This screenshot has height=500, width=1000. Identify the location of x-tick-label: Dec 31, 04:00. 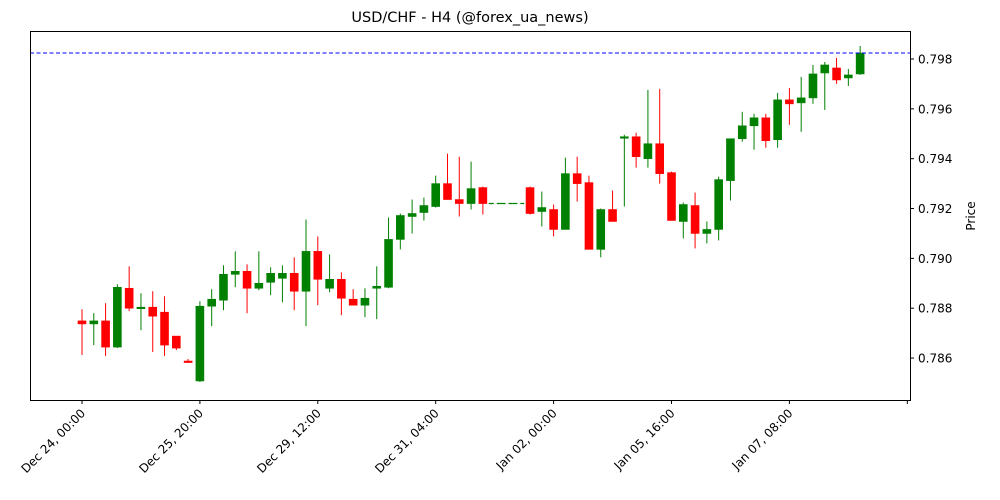
(407, 441).